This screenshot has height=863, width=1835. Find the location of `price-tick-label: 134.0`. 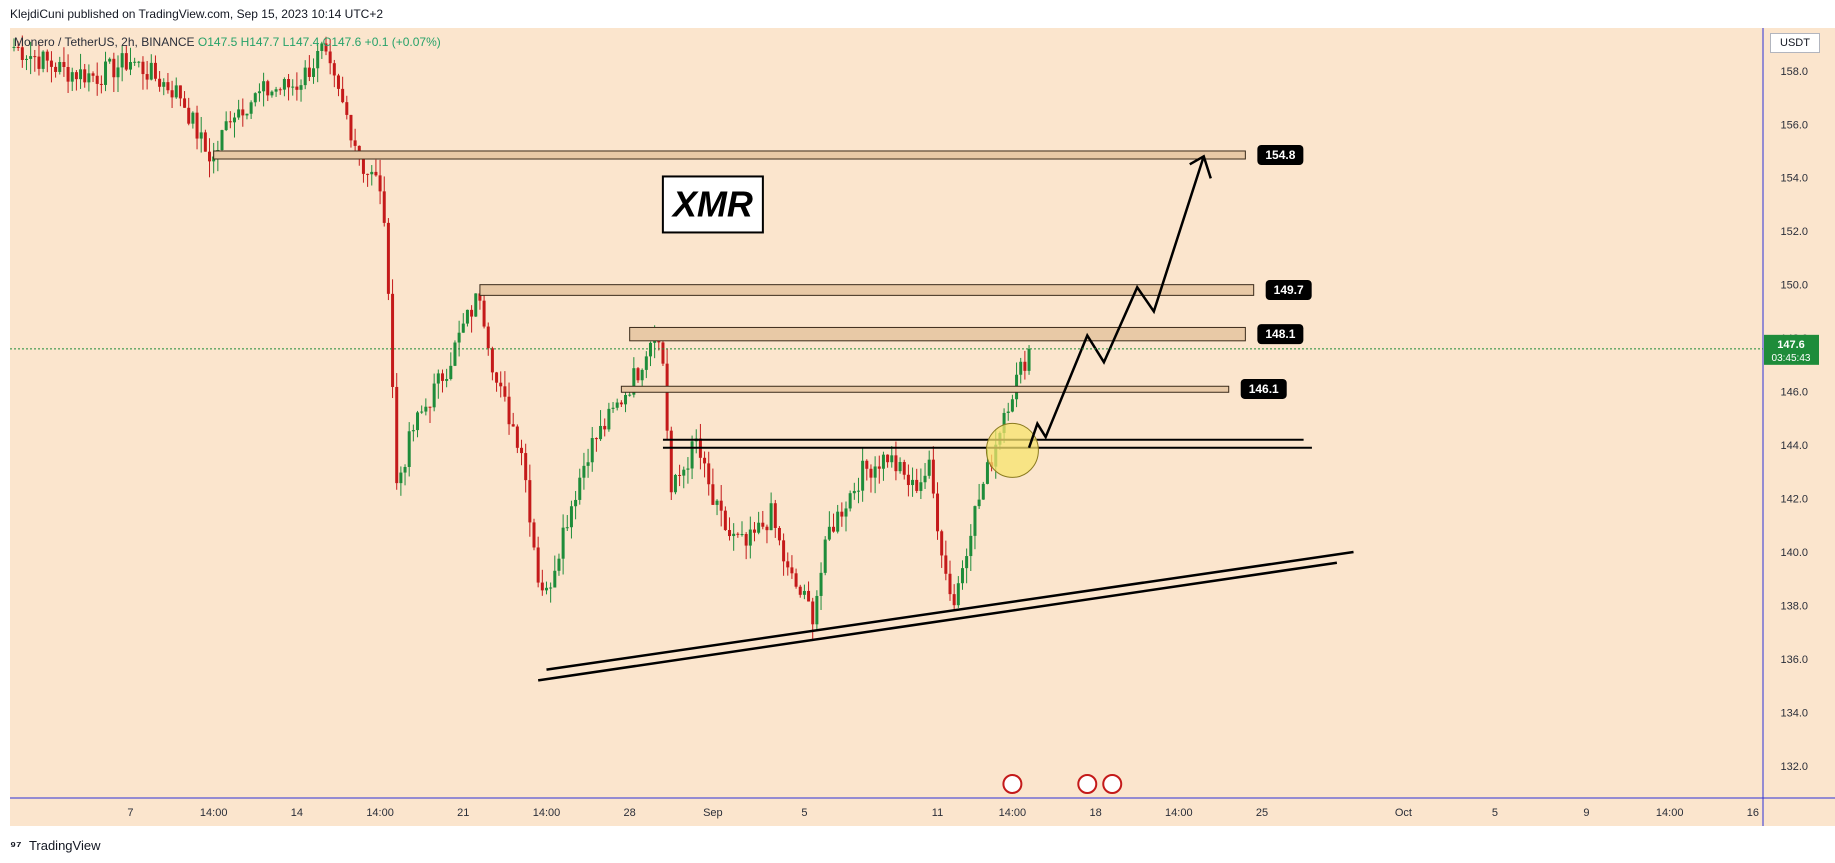

price-tick-label: 134.0 is located at coordinates (1794, 713).